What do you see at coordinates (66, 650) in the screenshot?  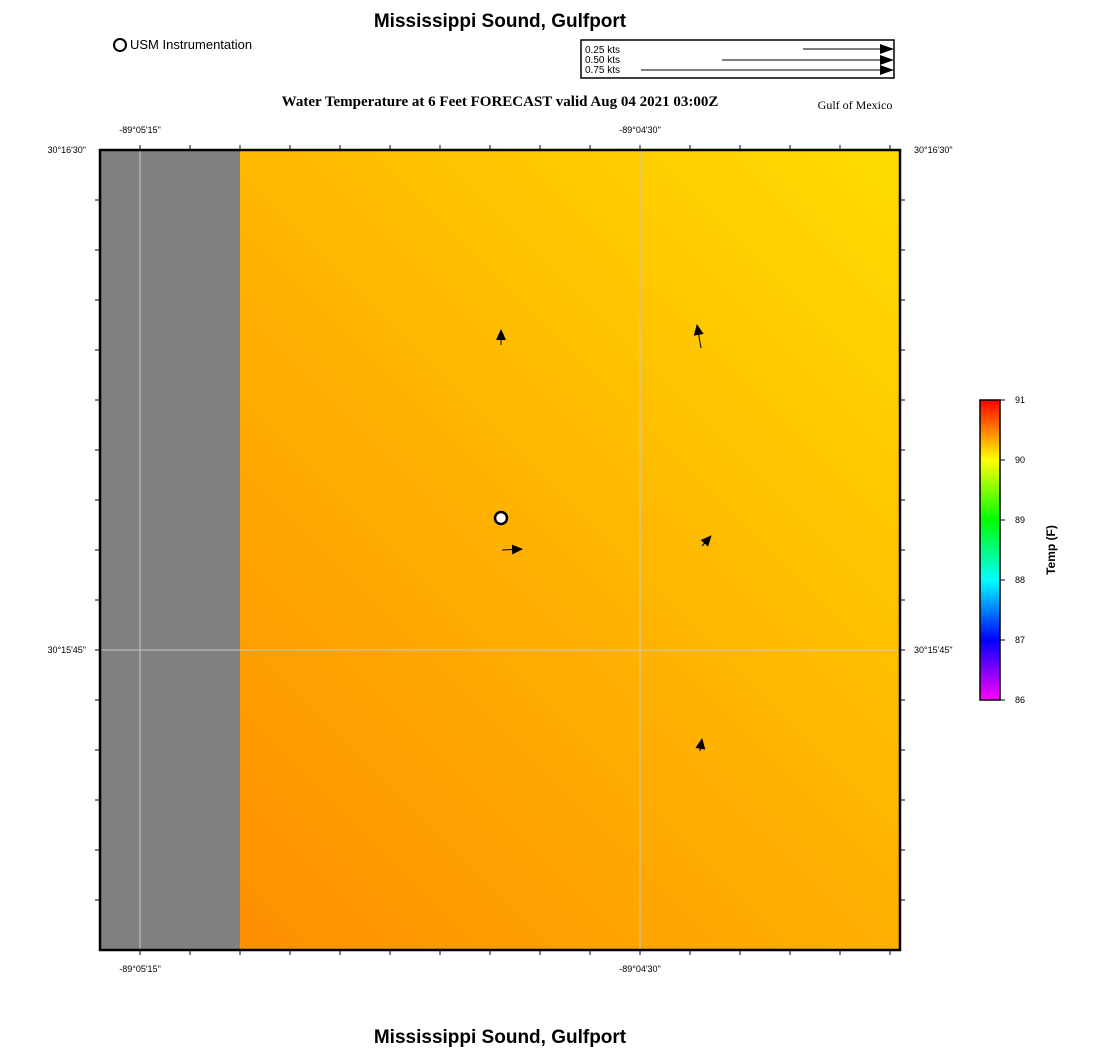 I see `lat-label-left-2: 30°15'45"` at bounding box center [66, 650].